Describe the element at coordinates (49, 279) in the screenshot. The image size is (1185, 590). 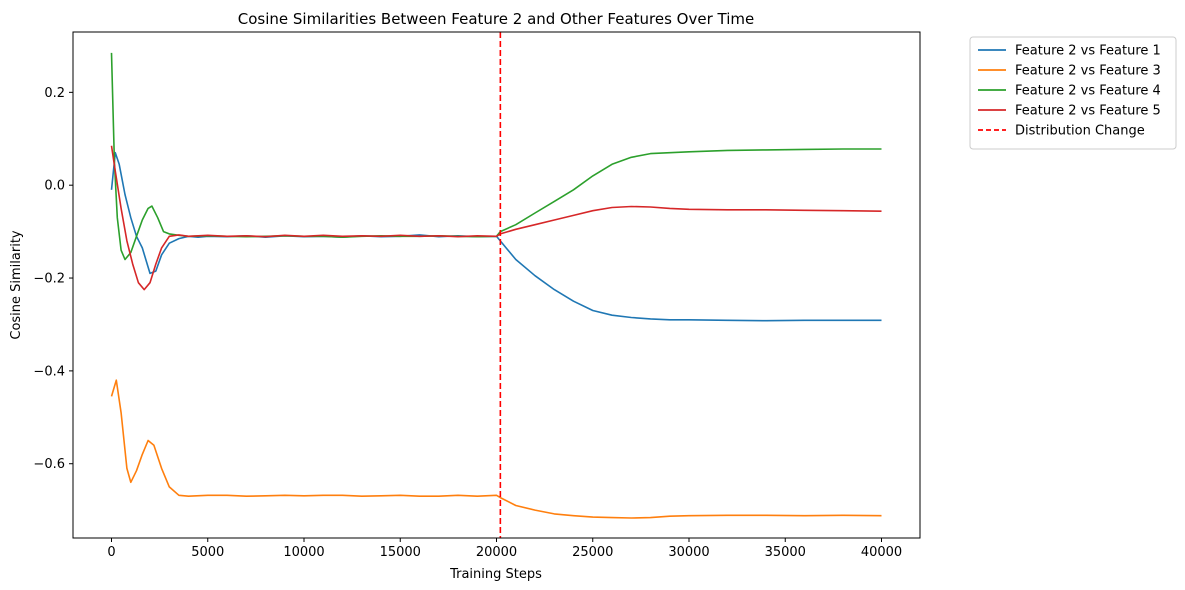
I see `y-tick-label: −0.2` at that location.